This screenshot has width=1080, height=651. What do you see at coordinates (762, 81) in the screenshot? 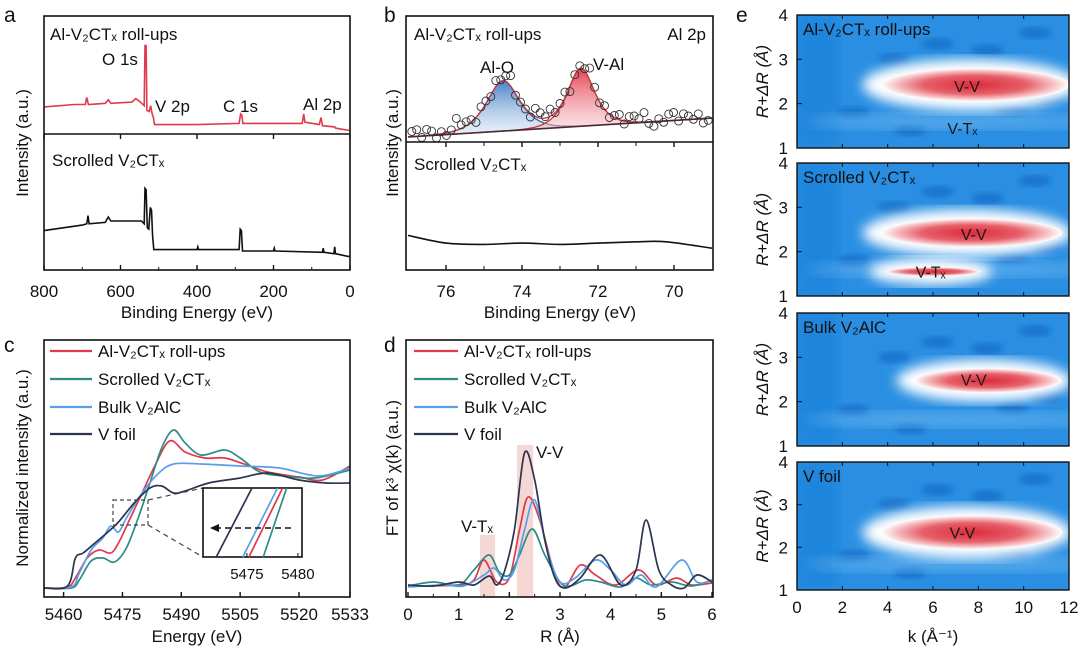
I see `subplot-ylabel: R+ΔR (Å)` at bounding box center [762, 81].